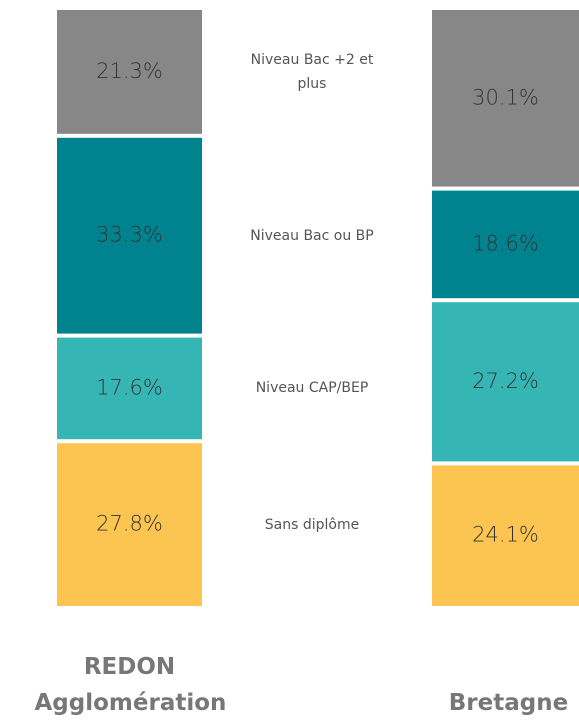 The image size is (579, 725). I want to click on value-label: 27.2%, so click(505, 381).